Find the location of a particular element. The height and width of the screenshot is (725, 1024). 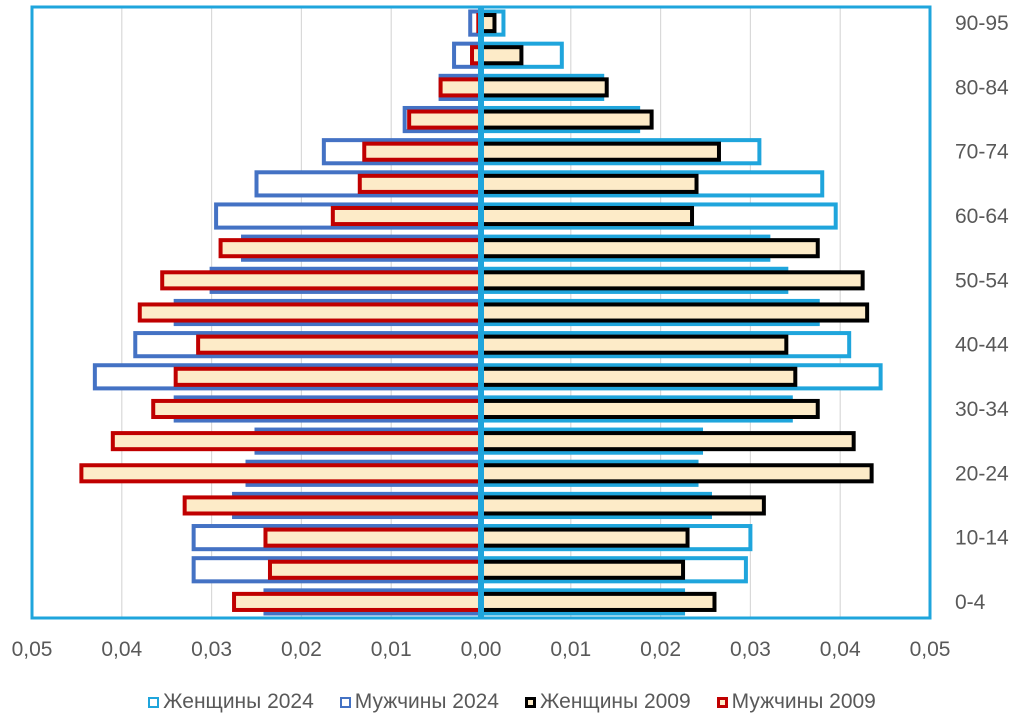

y-tick-label: 10-14 is located at coordinates (982, 538).